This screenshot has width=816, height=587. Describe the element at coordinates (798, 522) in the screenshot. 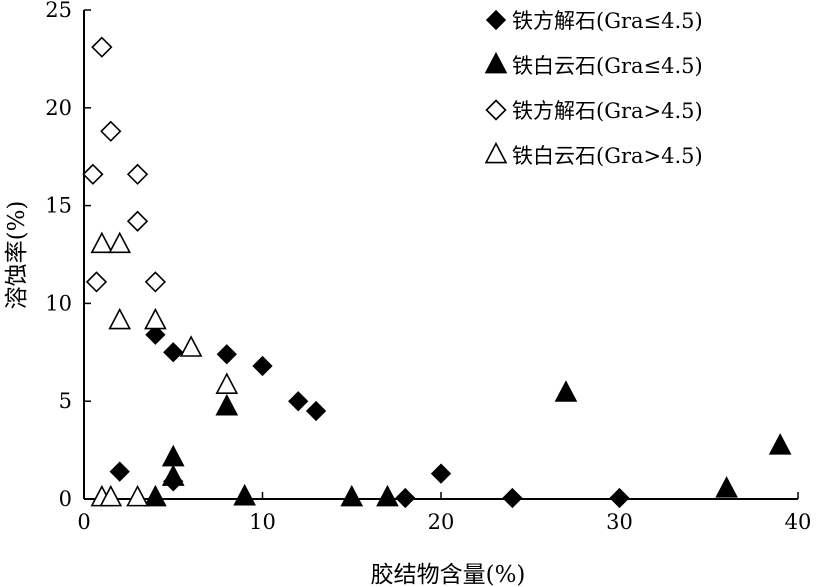

I see `x-tick-label: 40` at that location.